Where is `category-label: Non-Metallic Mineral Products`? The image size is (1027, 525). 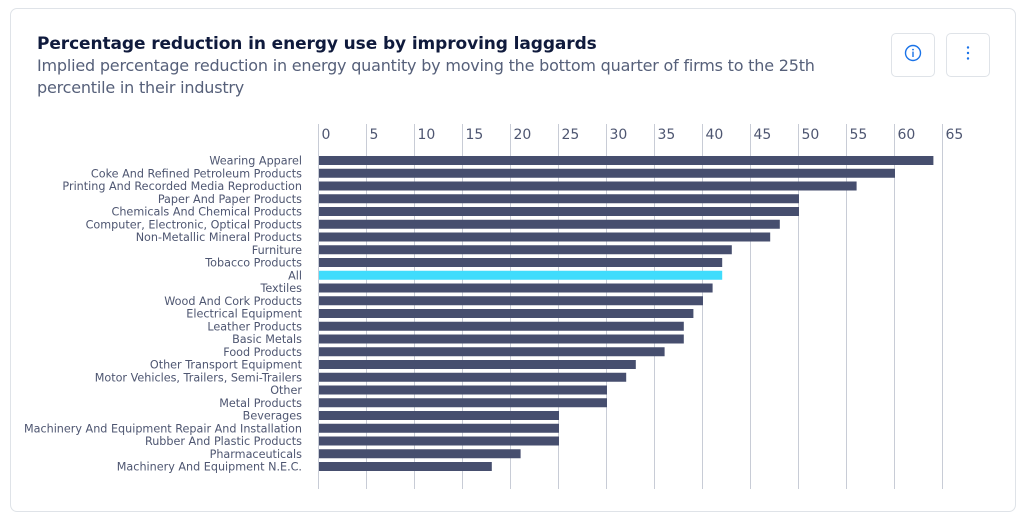 category-label: Non-Metallic Mineral Products is located at coordinates (219, 237).